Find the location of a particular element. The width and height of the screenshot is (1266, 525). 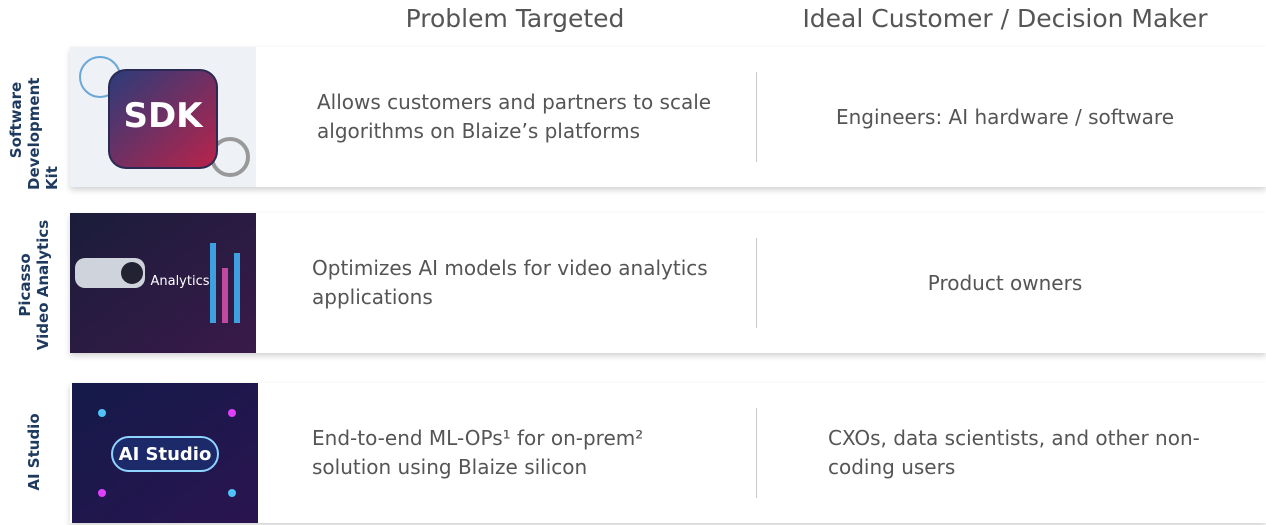

row-label-line: Video Analytics is located at coordinates (43, 285).